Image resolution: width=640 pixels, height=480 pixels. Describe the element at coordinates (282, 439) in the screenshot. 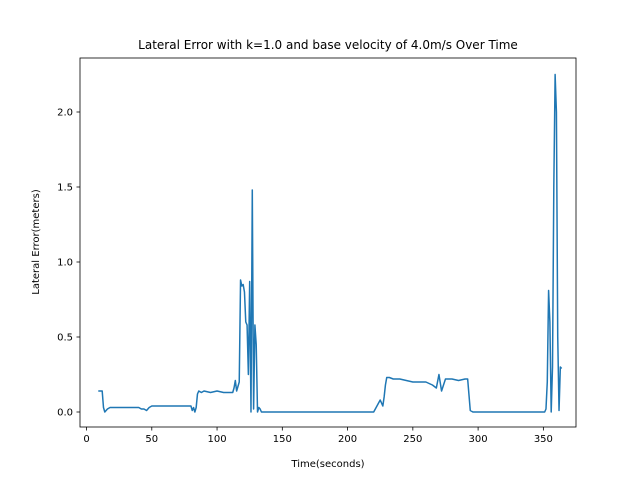

I see `x-tick-label: 150` at that location.